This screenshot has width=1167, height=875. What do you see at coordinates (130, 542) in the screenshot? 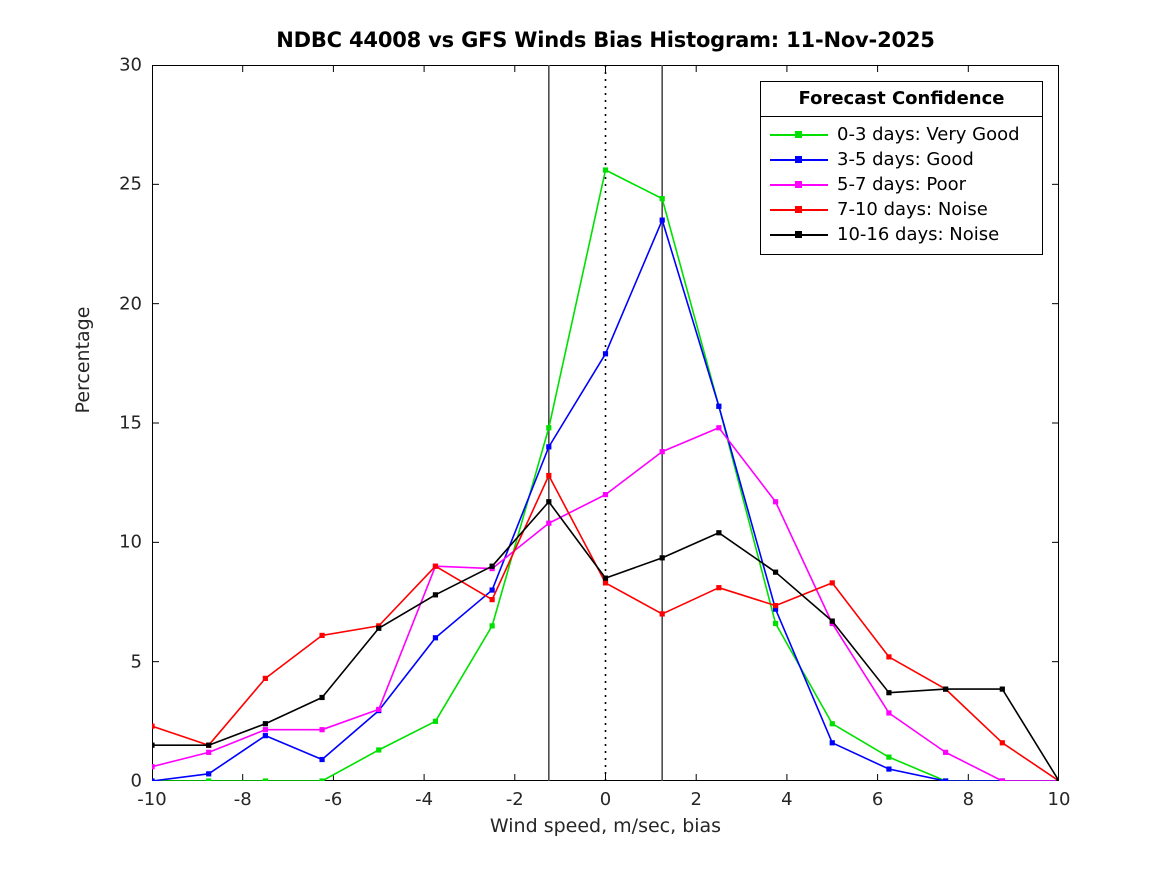
I see `y-axis-tick-label: 10` at bounding box center [130, 542].